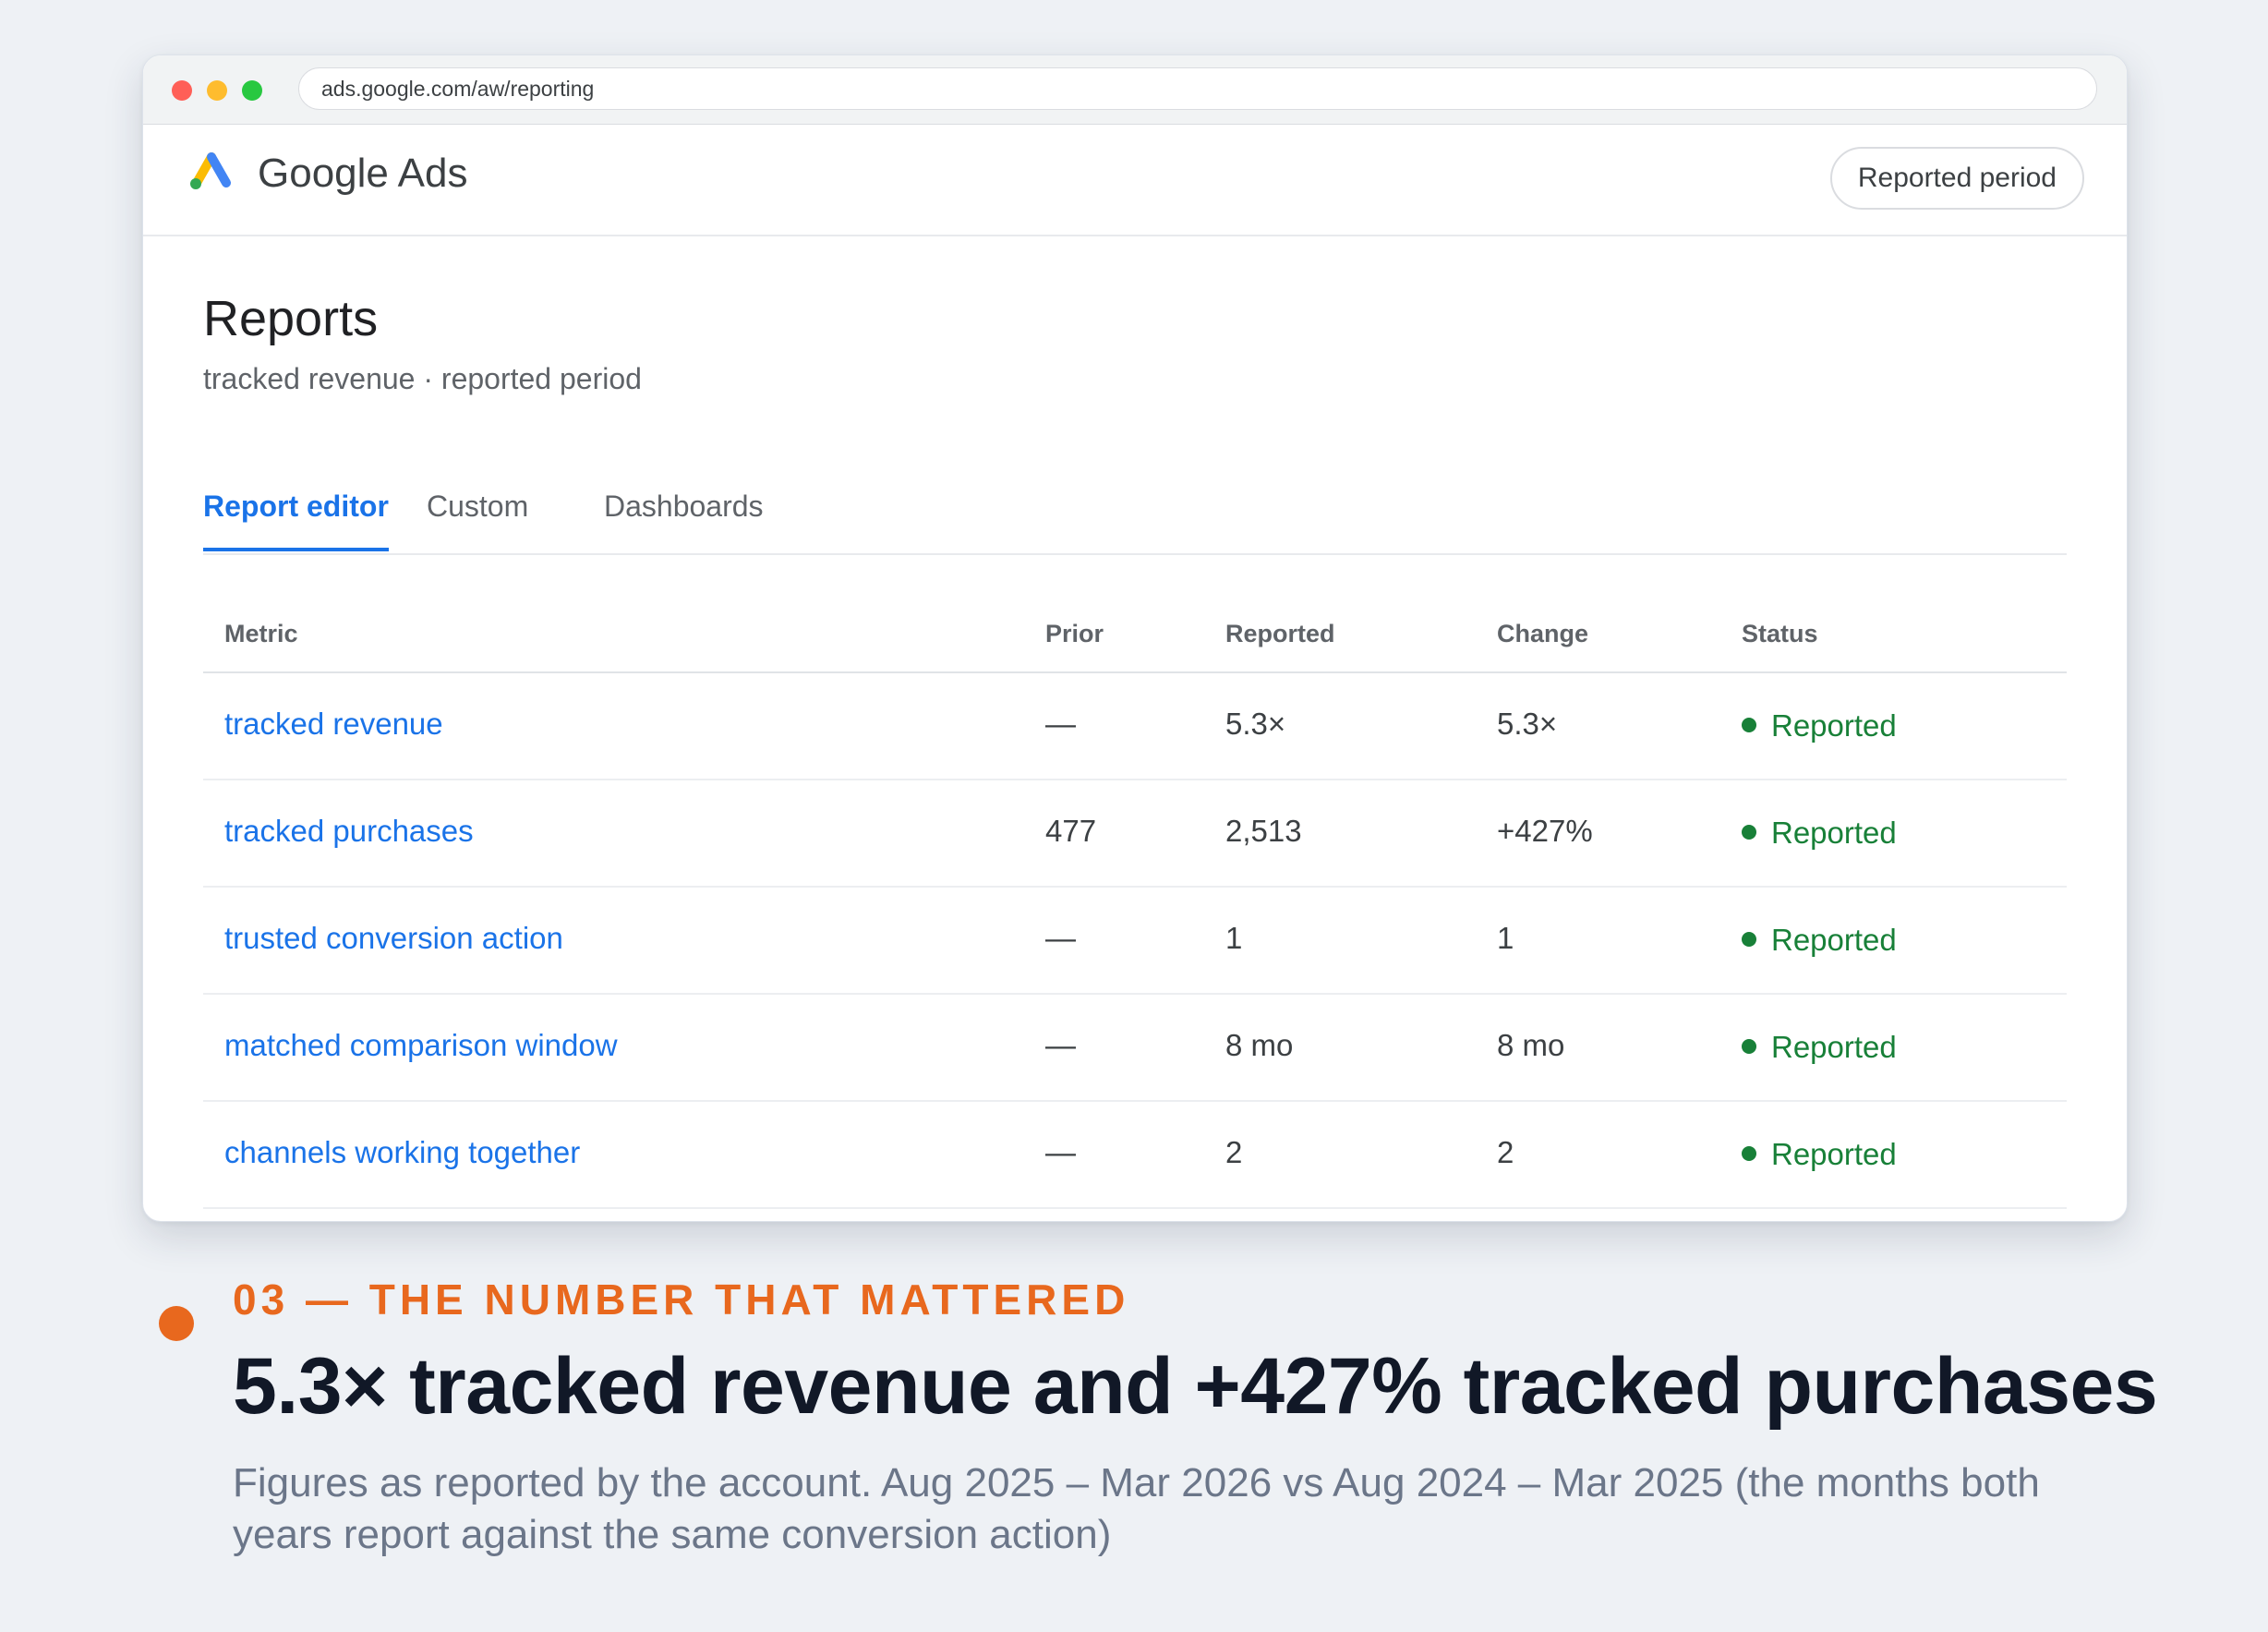  I want to click on section-kicker: 03 — THE NUMBER THAT MATTERED, so click(682, 1299).